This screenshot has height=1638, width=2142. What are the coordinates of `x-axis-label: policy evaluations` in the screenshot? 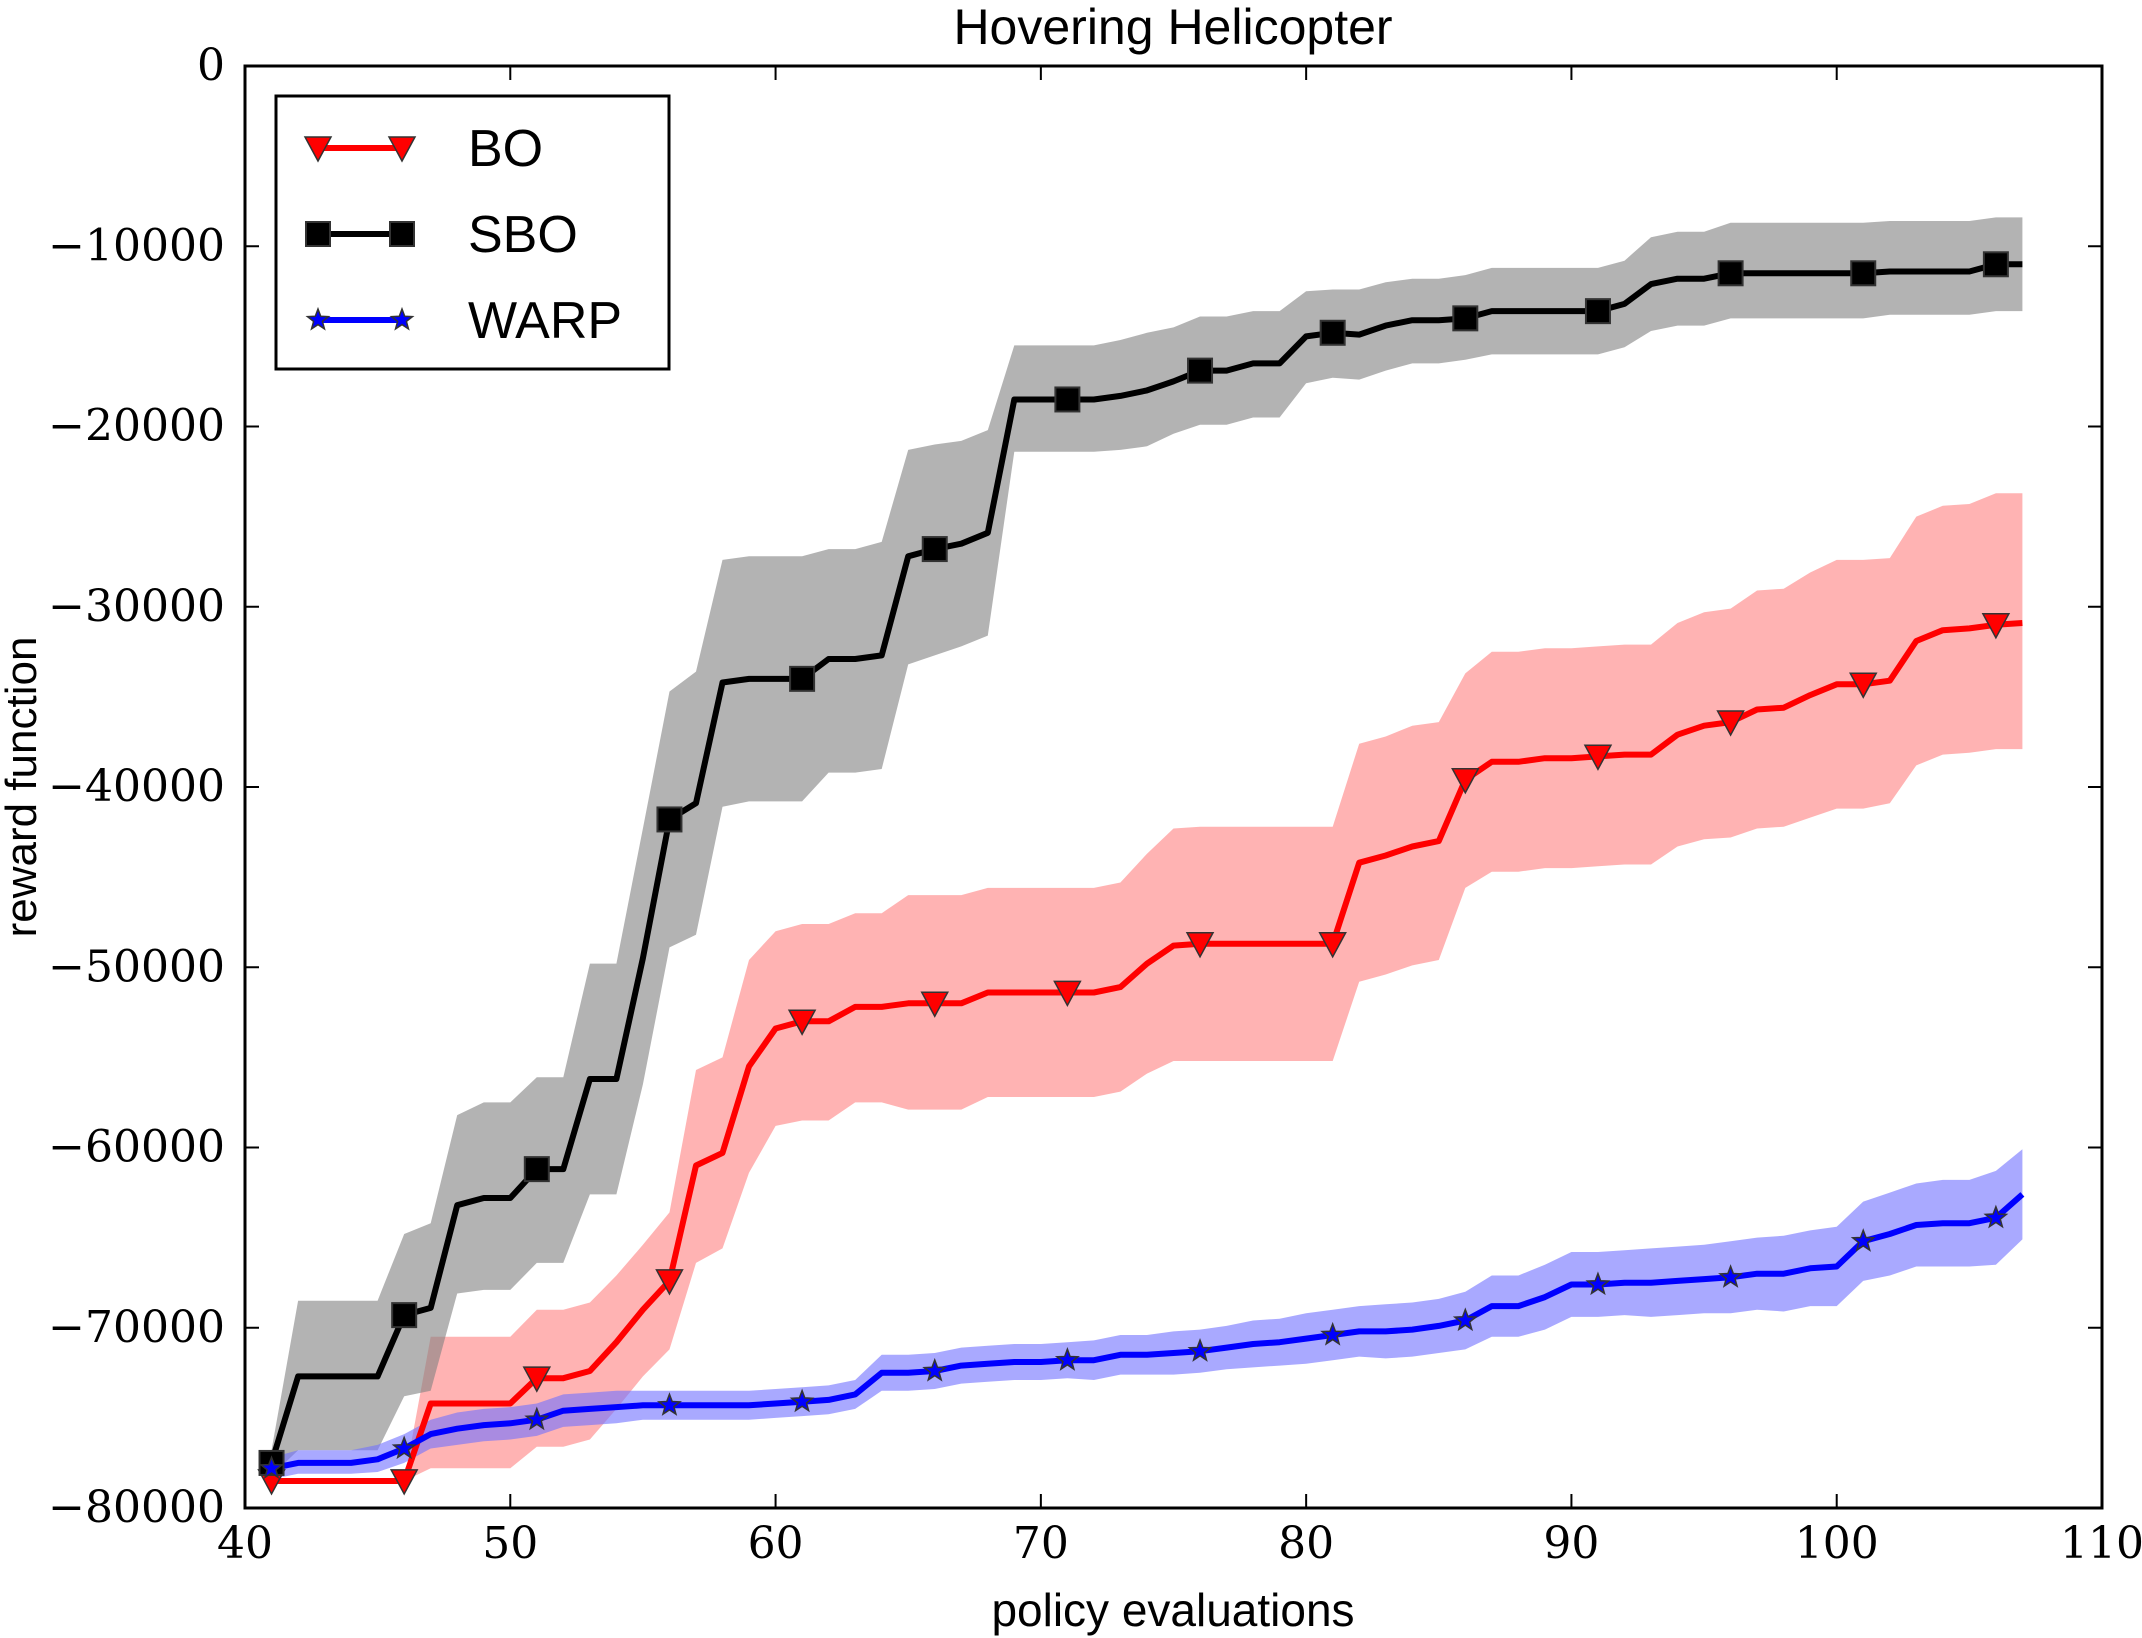 It's located at (1172, 1610).